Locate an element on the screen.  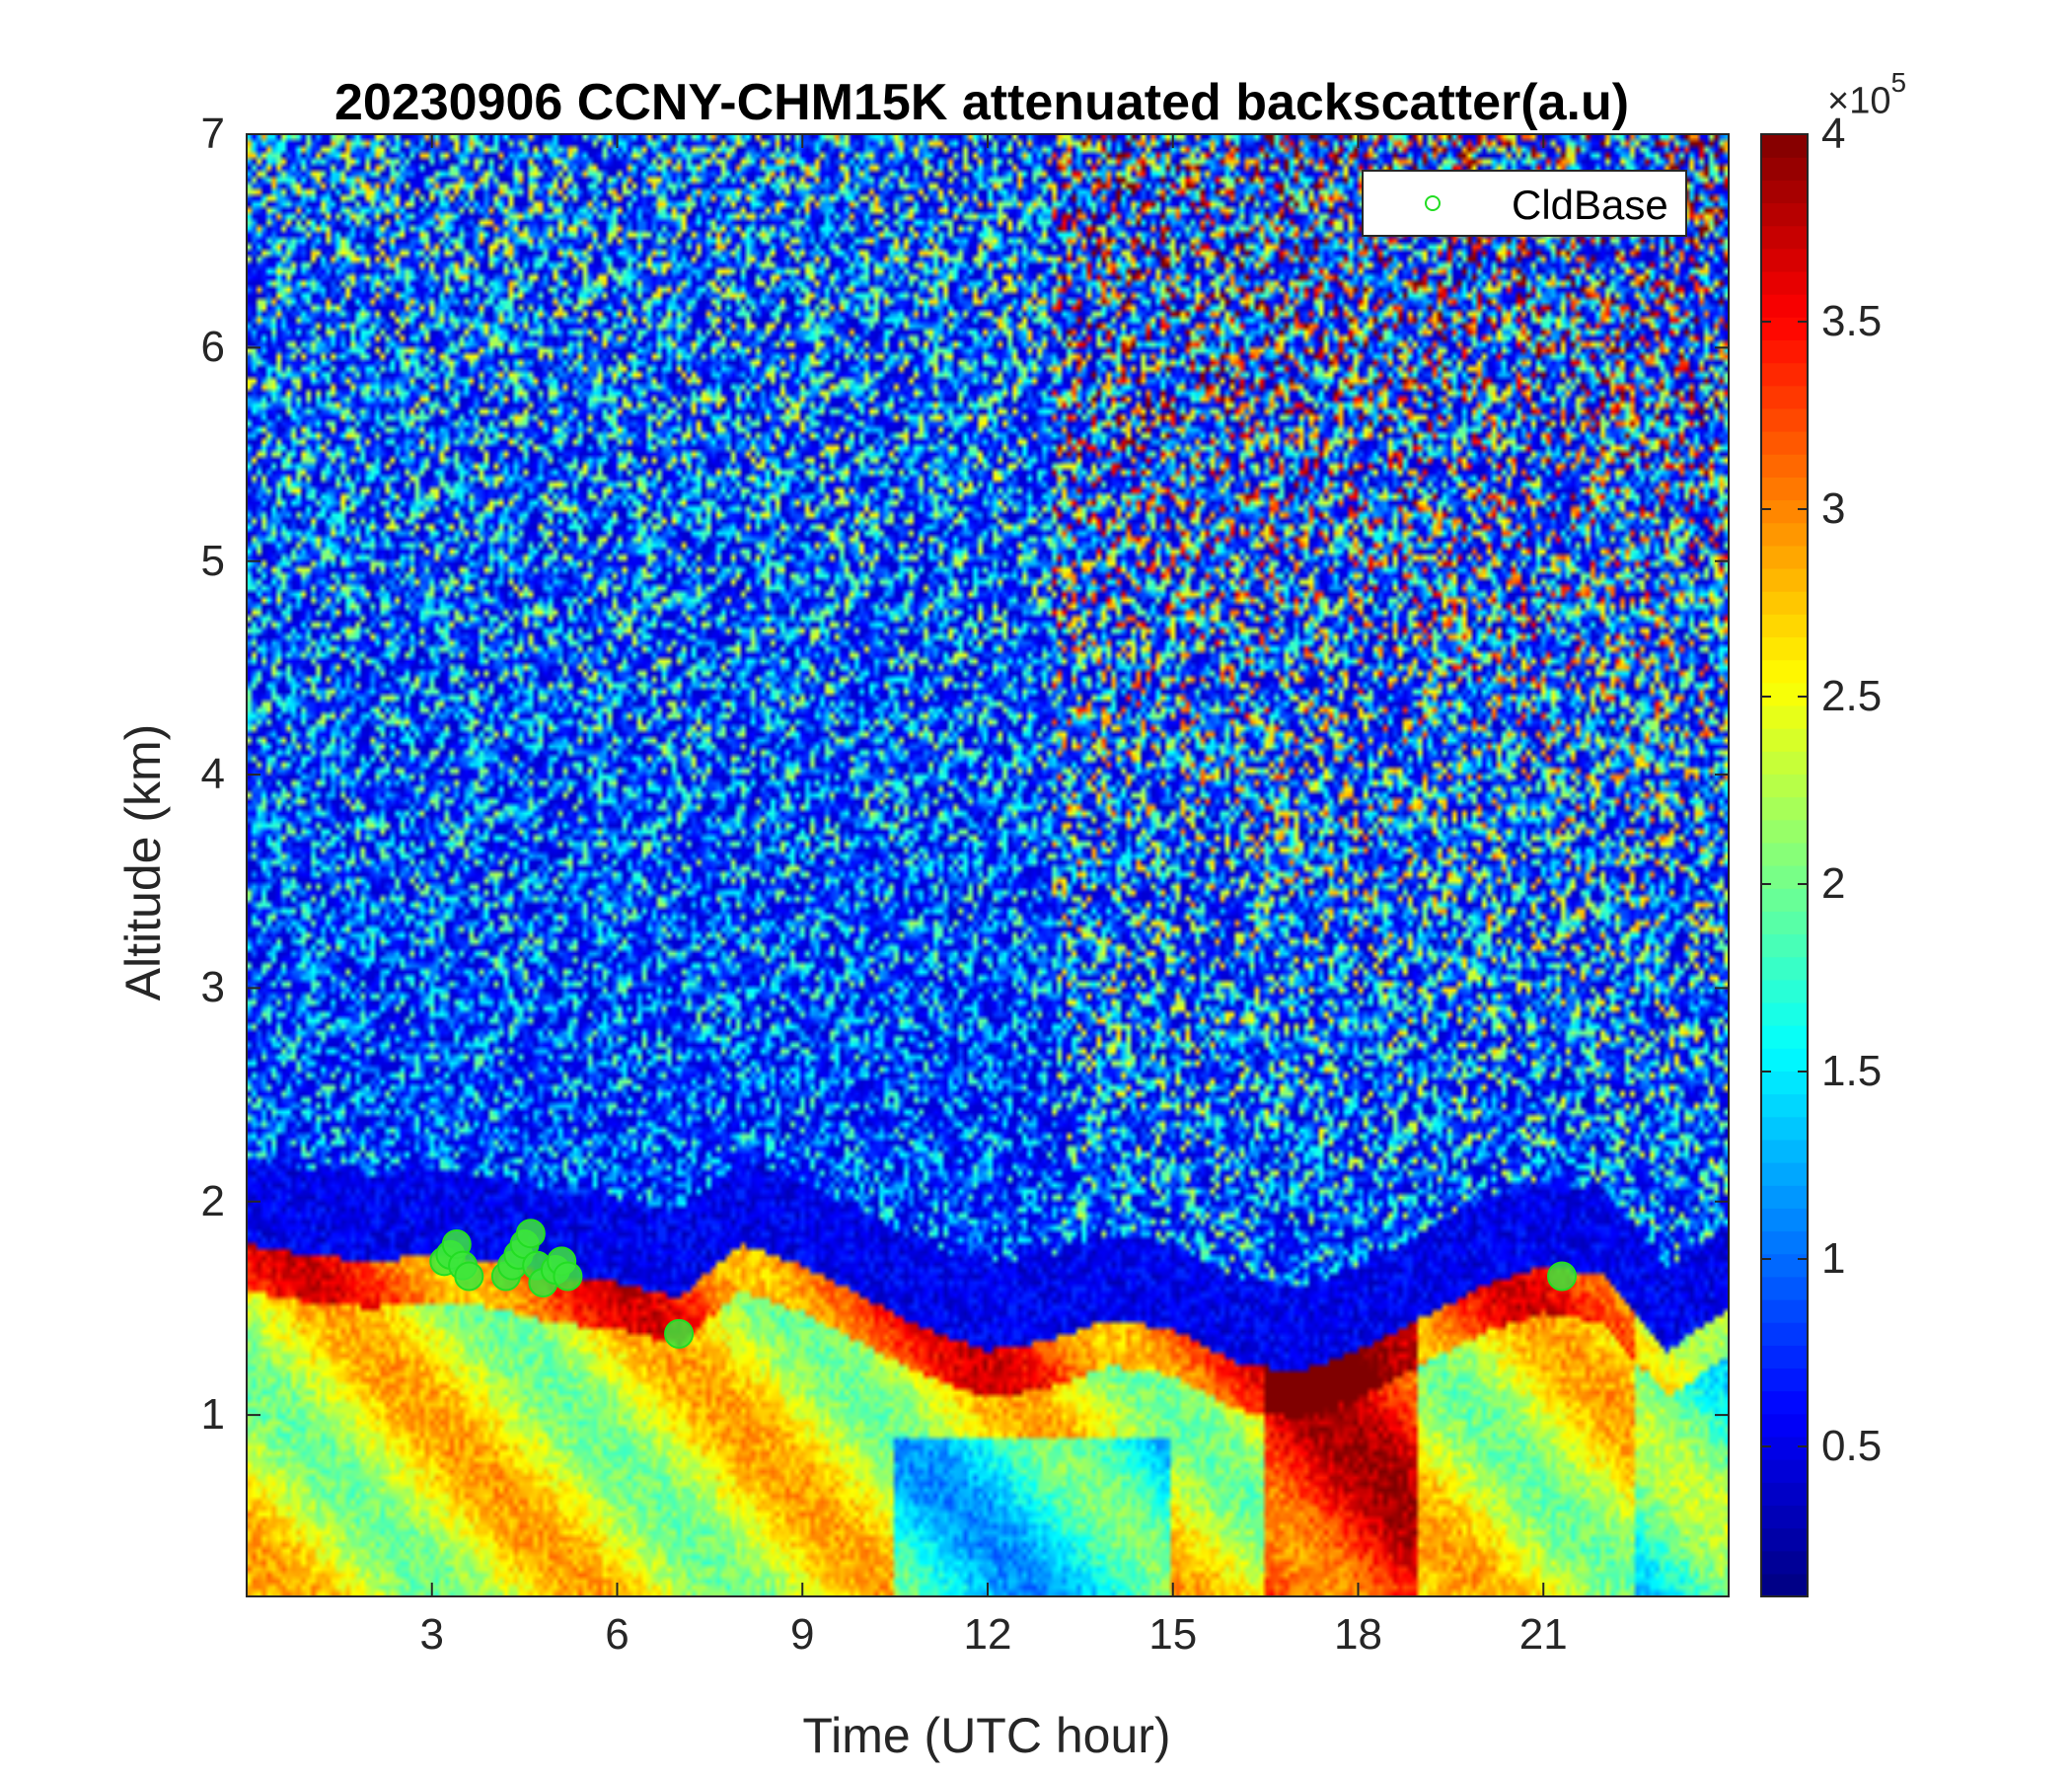
y-tick-label: 3 is located at coordinates (213, 988).